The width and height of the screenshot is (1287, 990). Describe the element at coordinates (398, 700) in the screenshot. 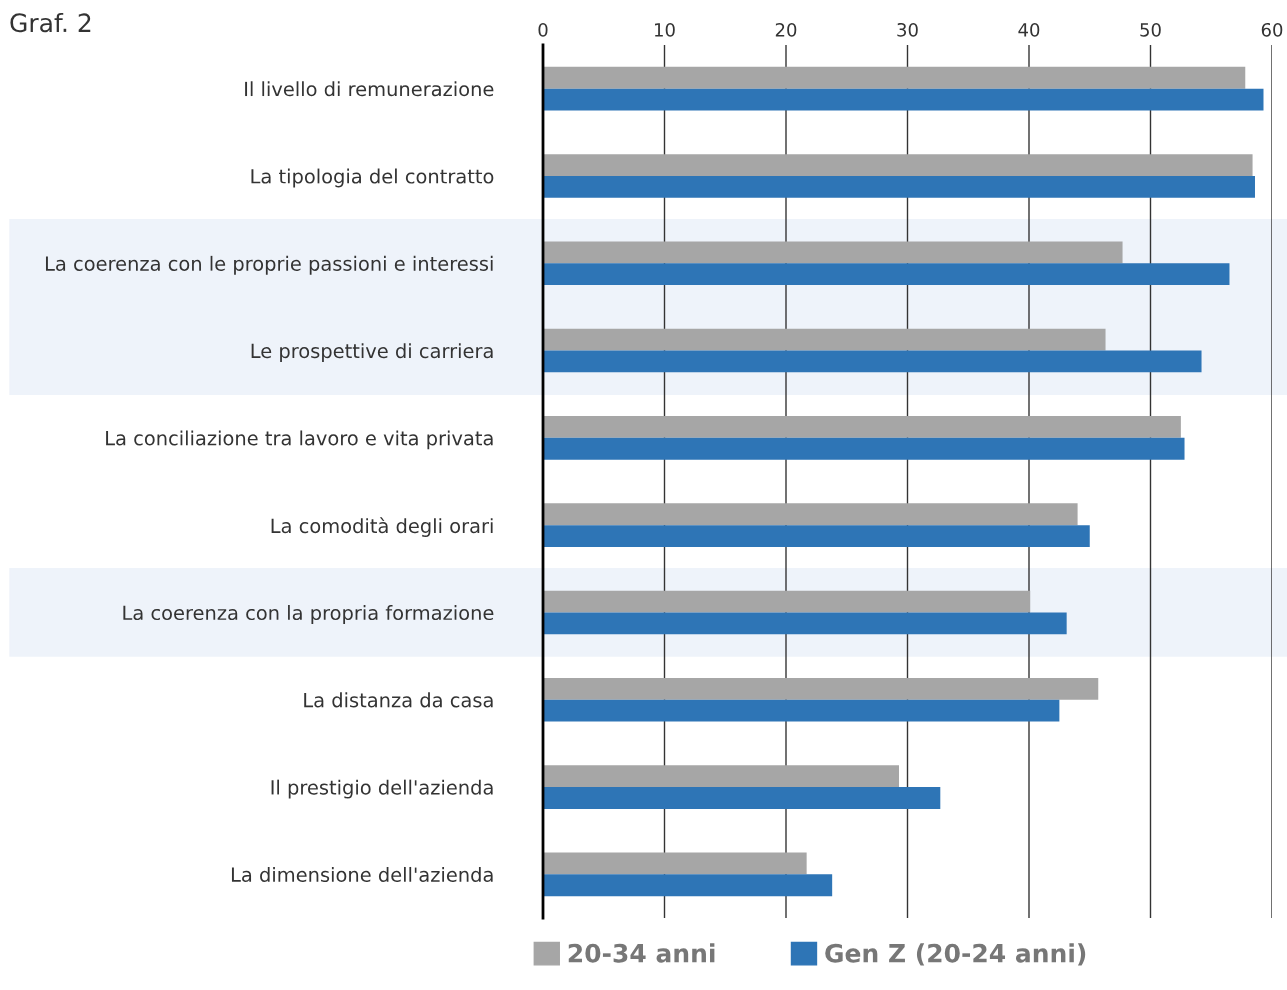

I see `y-tick-label: La distanza da casa` at that location.